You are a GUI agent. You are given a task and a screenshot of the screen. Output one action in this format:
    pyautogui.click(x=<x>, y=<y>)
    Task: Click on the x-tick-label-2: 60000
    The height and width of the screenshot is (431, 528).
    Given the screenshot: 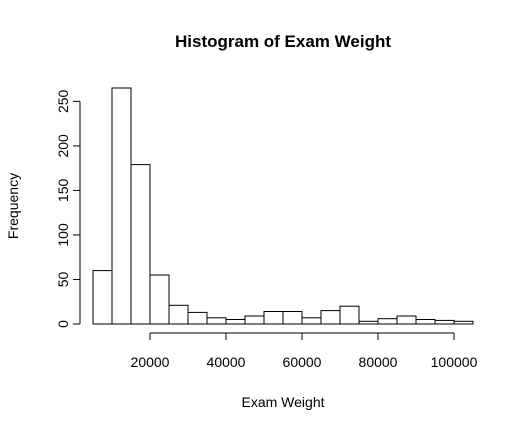 What is the action you would take?
    pyautogui.click(x=302, y=362)
    